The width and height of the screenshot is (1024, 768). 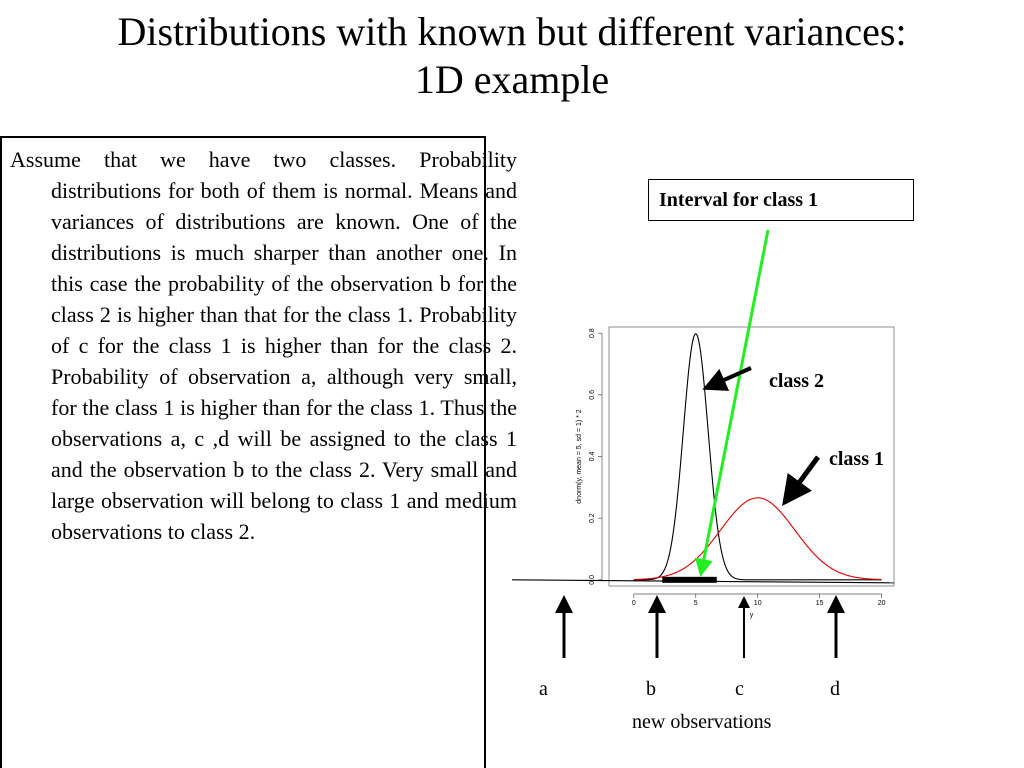 What do you see at coordinates (835, 689) in the screenshot?
I see `observation-label-d: d` at bounding box center [835, 689].